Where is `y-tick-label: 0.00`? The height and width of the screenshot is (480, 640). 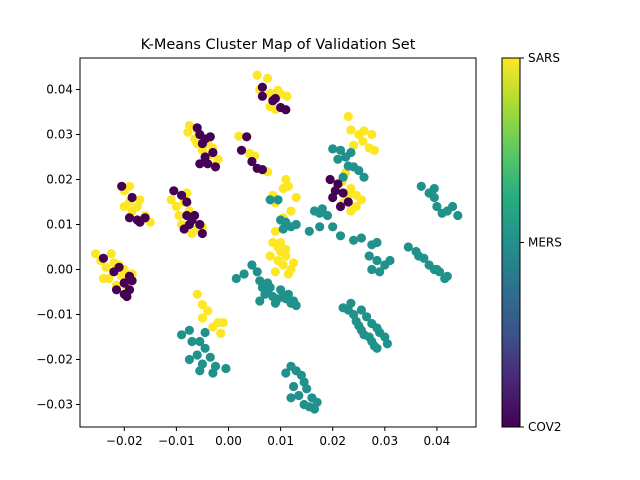
y-tick-label: 0.00 is located at coordinates (59, 270).